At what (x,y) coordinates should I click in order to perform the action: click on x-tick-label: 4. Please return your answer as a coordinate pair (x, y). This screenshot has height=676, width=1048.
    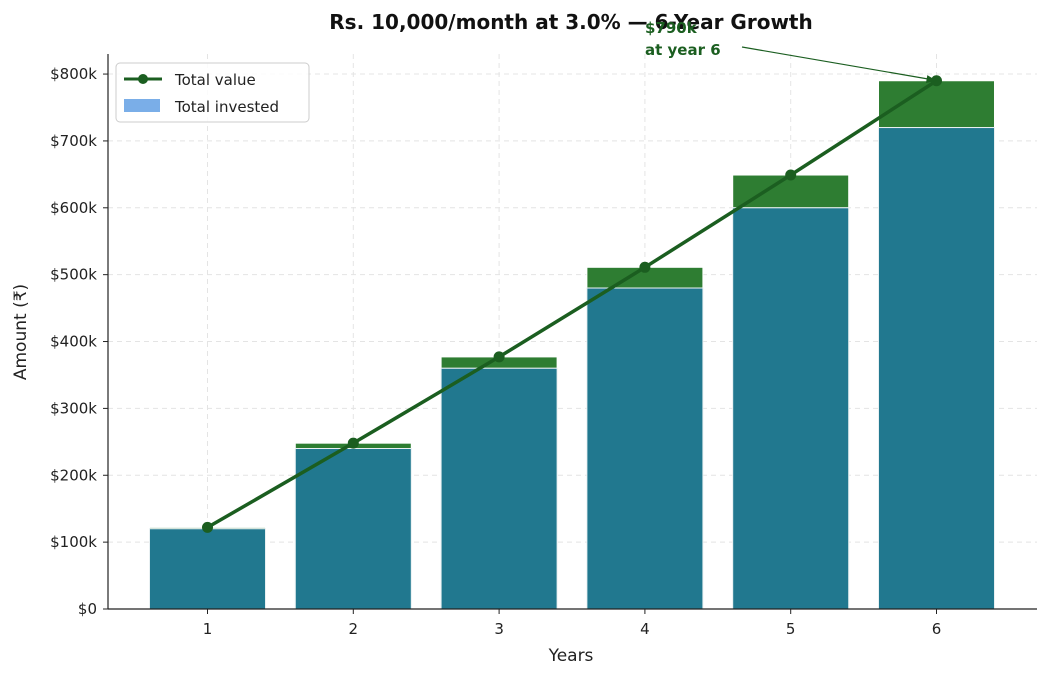
    Looking at the image, I should click on (645, 629).